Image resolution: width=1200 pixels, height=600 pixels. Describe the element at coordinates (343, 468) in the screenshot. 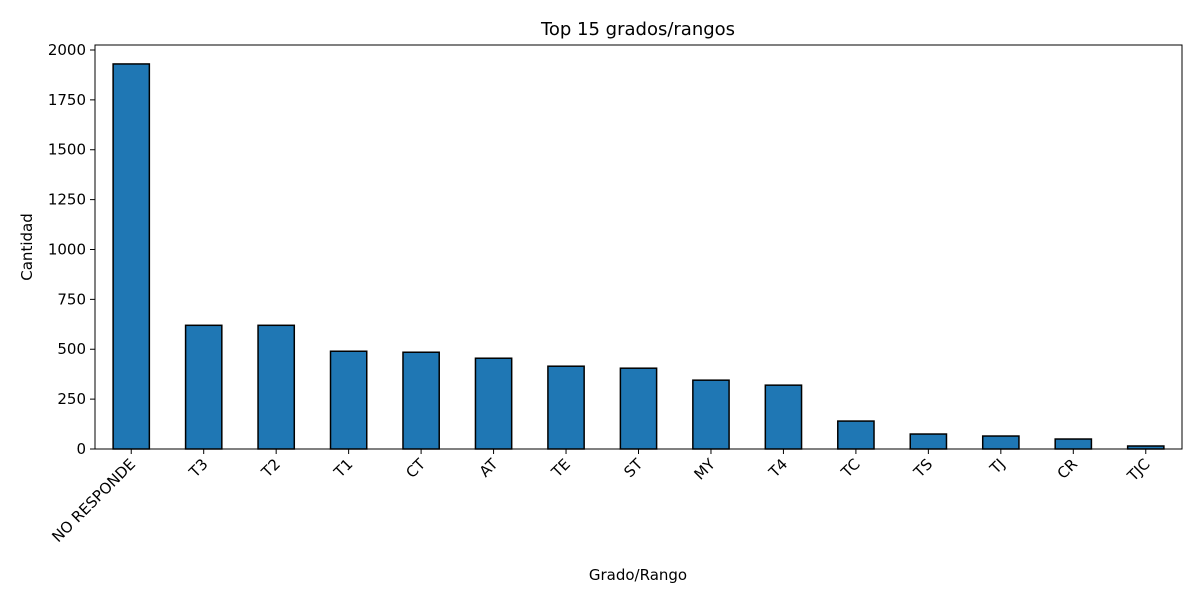

I see `x-tick-label: T1` at that location.